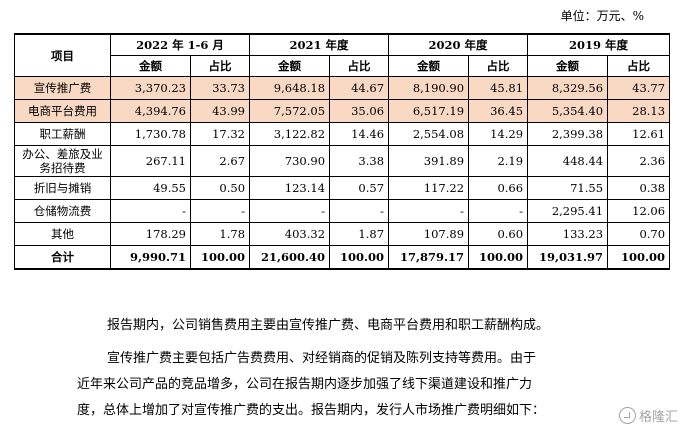 The height and width of the screenshot is (435, 684). Describe the element at coordinates (429, 161) in the screenshot. I see `amount-cell: 391.89` at that location.